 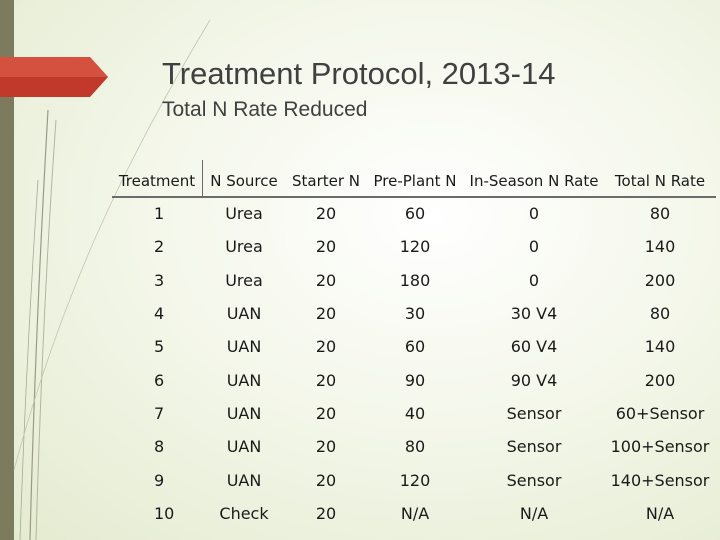 I want to click on table-row: 2 Urea 20 120 0 140, so click(x=414, y=246).